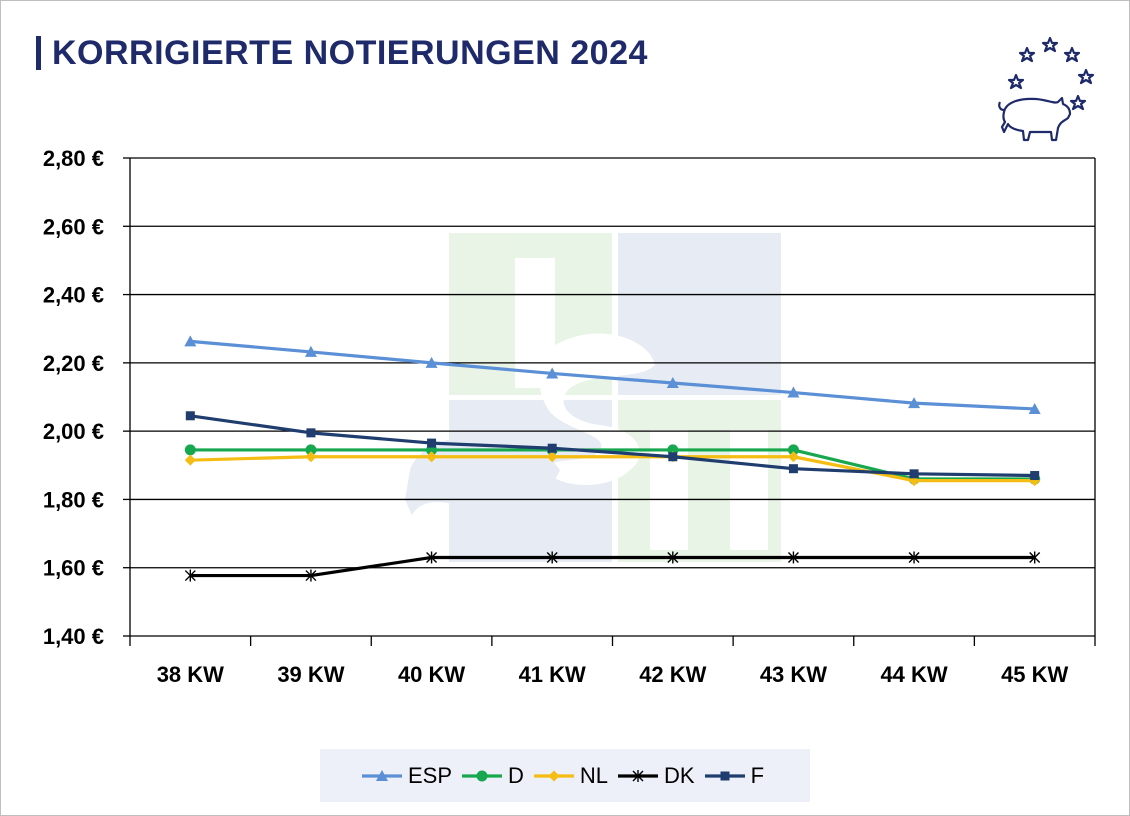  I want to click on x-tick-label: 41 KW, so click(552, 674).